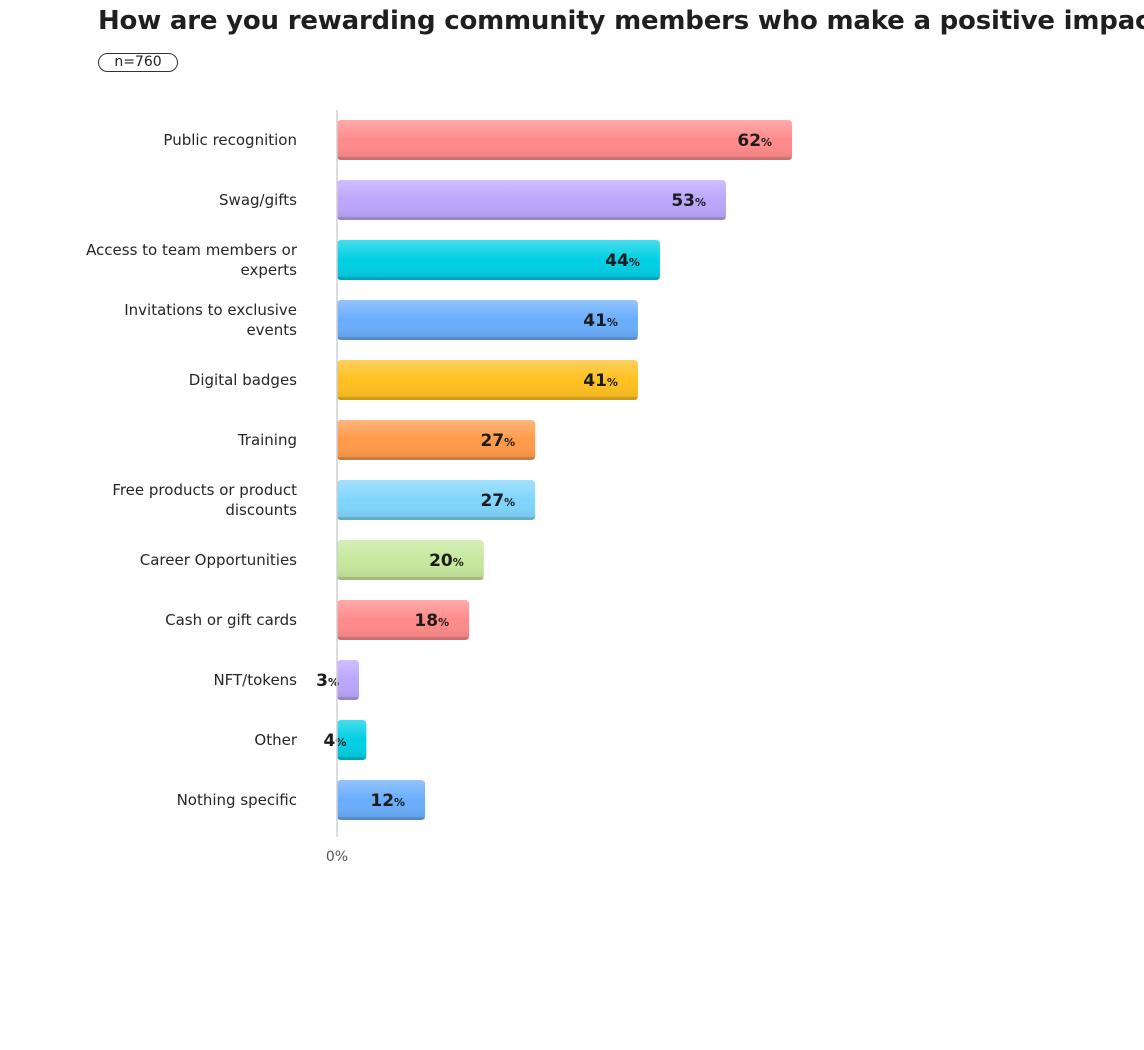  What do you see at coordinates (267, 440) in the screenshot?
I see `category-label: Training` at bounding box center [267, 440].